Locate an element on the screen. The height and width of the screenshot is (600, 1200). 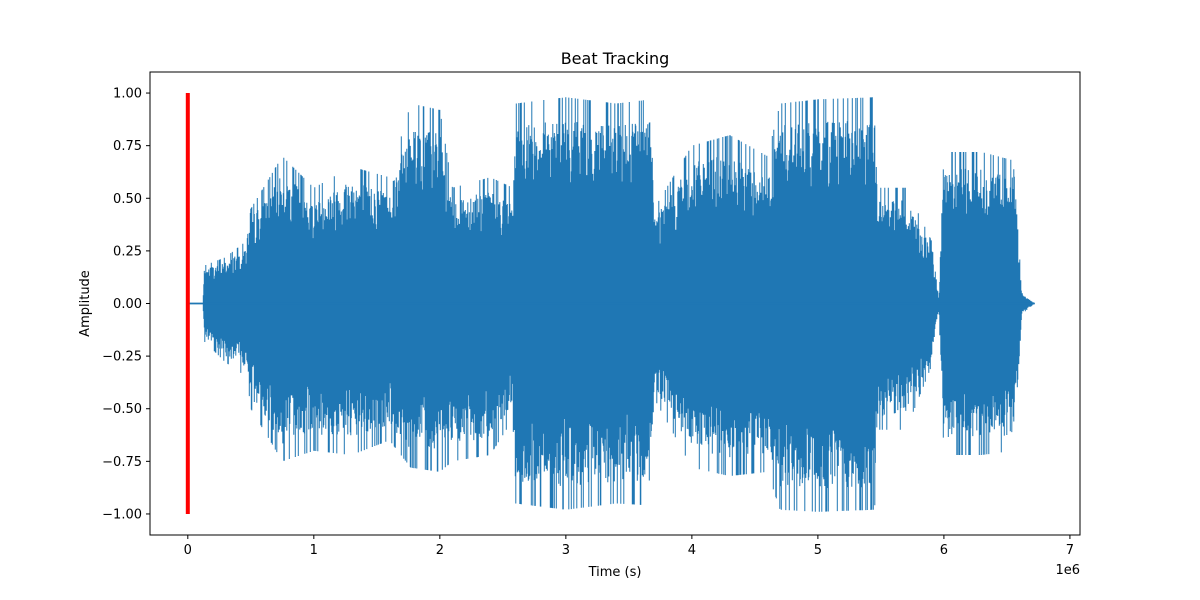
y-tick-label: 1.00 is located at coordinates (127, 94).